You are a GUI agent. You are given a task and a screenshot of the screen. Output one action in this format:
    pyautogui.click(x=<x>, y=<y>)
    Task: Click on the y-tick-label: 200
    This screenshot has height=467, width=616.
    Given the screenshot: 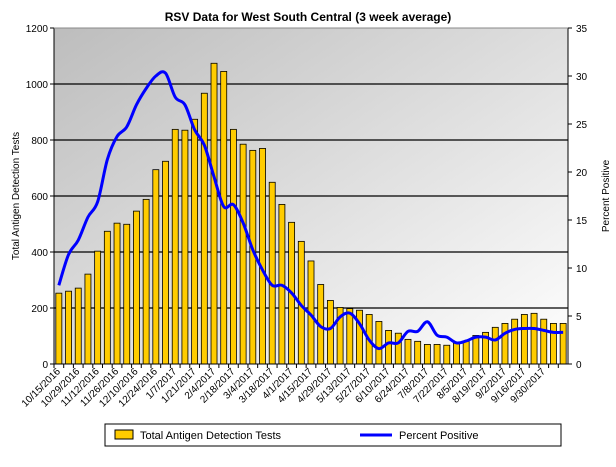 What is the action you would take?
    pyautogui.click(x=39, y=309)
    